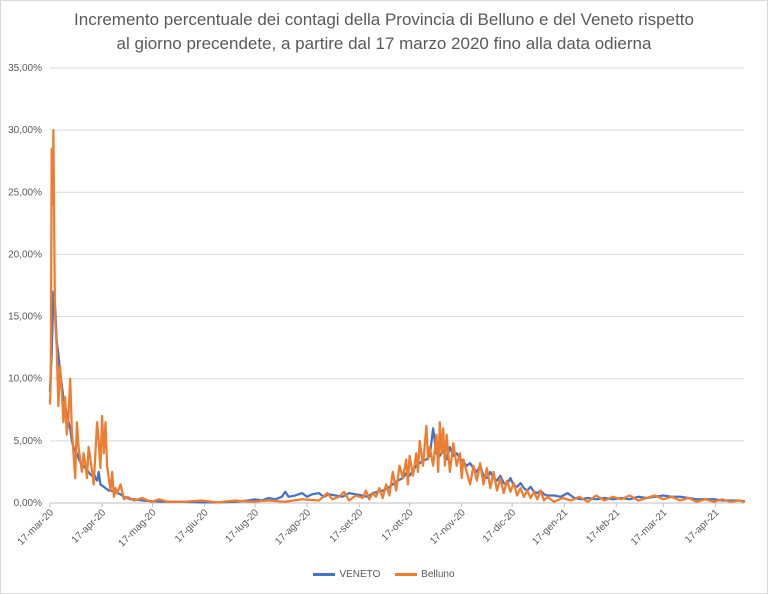 The height and width of the screenshot is (594, 768). What do you see at coordinates (25, 317) in the screenshot?
I see `y-tick-label: 15,00%` at bounding box center [25, 317].